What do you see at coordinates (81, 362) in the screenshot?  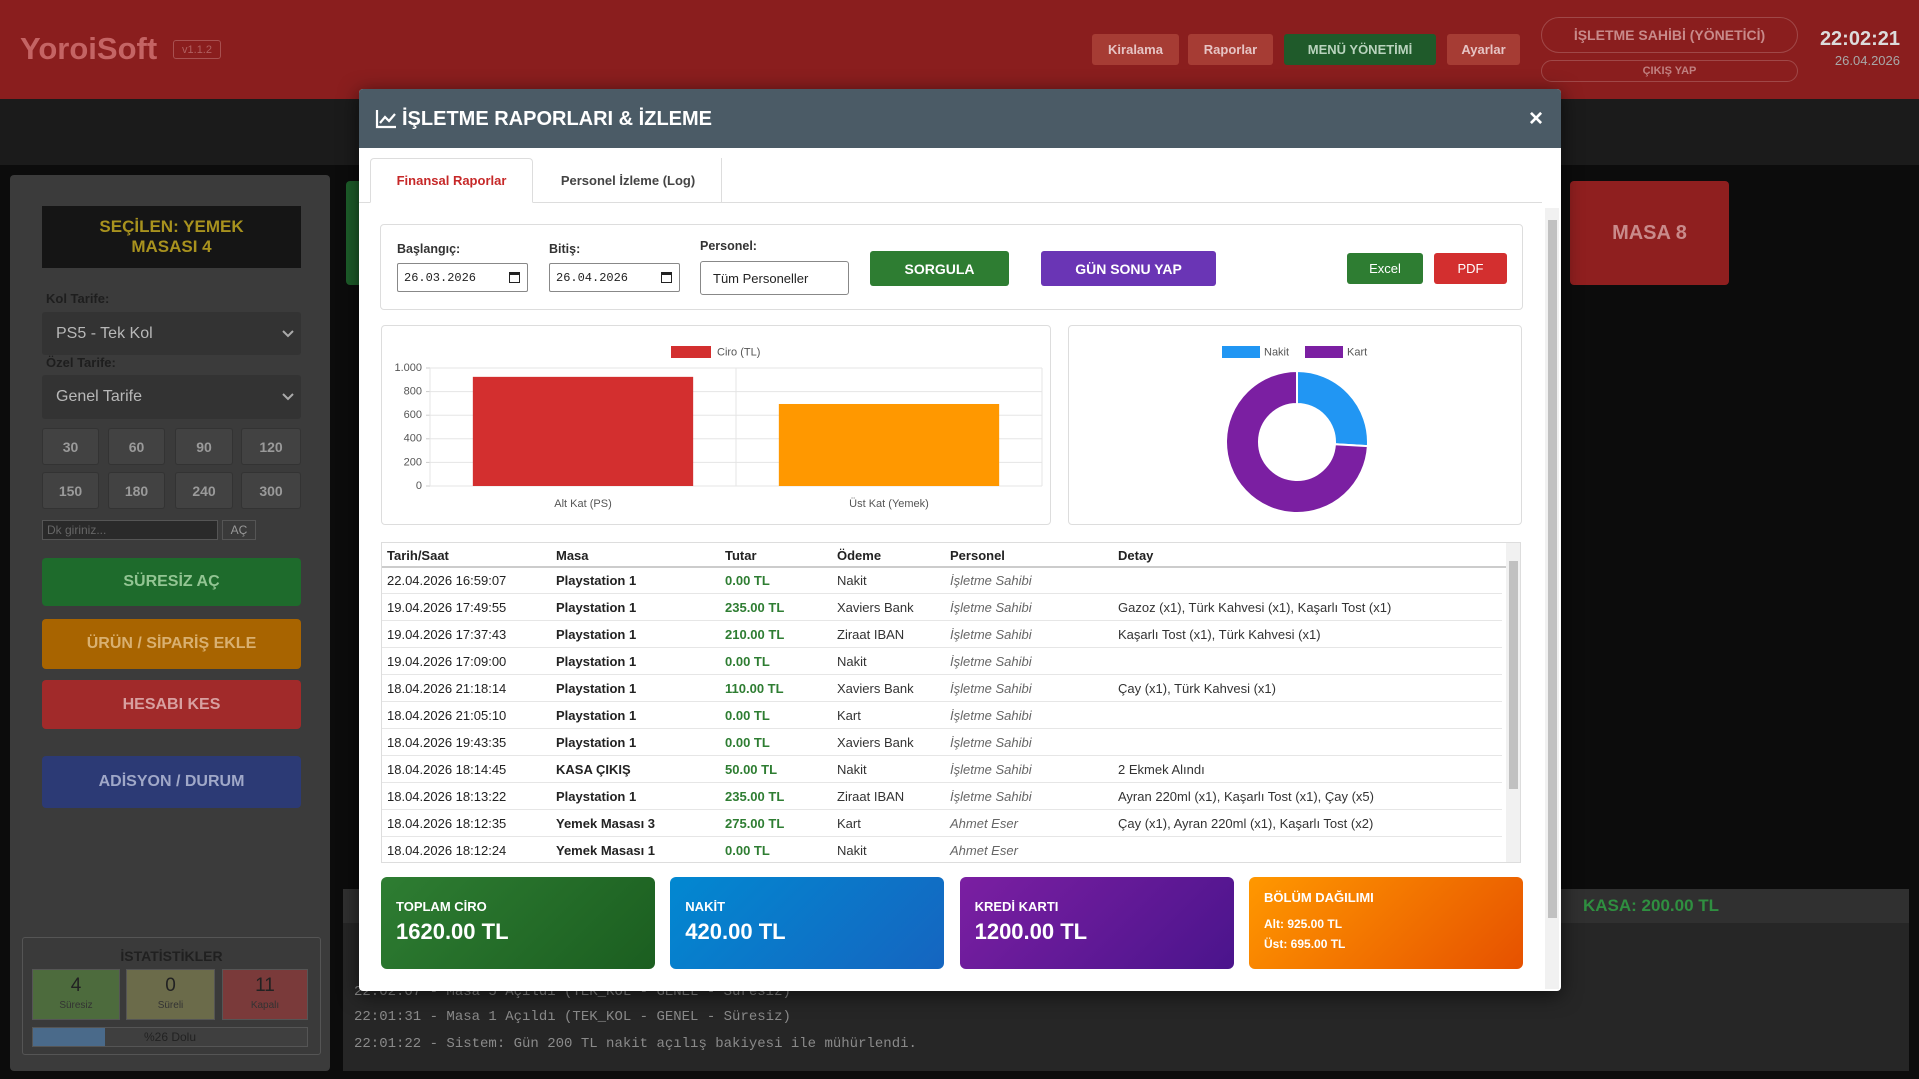 I see `label: Özel Tarife:` at bounding box center [81, 362].